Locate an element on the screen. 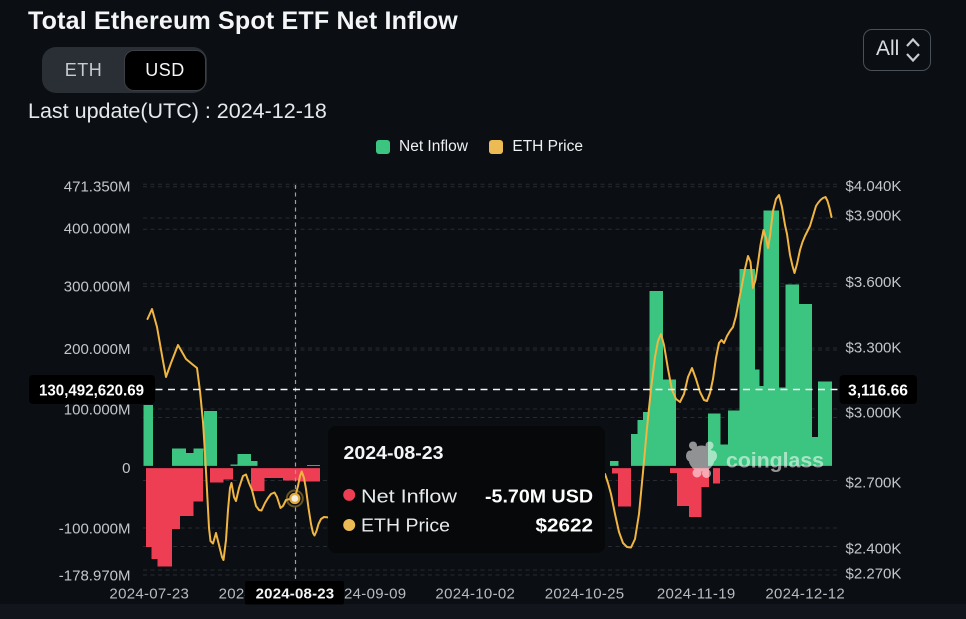  svg-text: 300.000M is located at coordinates (97, 286).